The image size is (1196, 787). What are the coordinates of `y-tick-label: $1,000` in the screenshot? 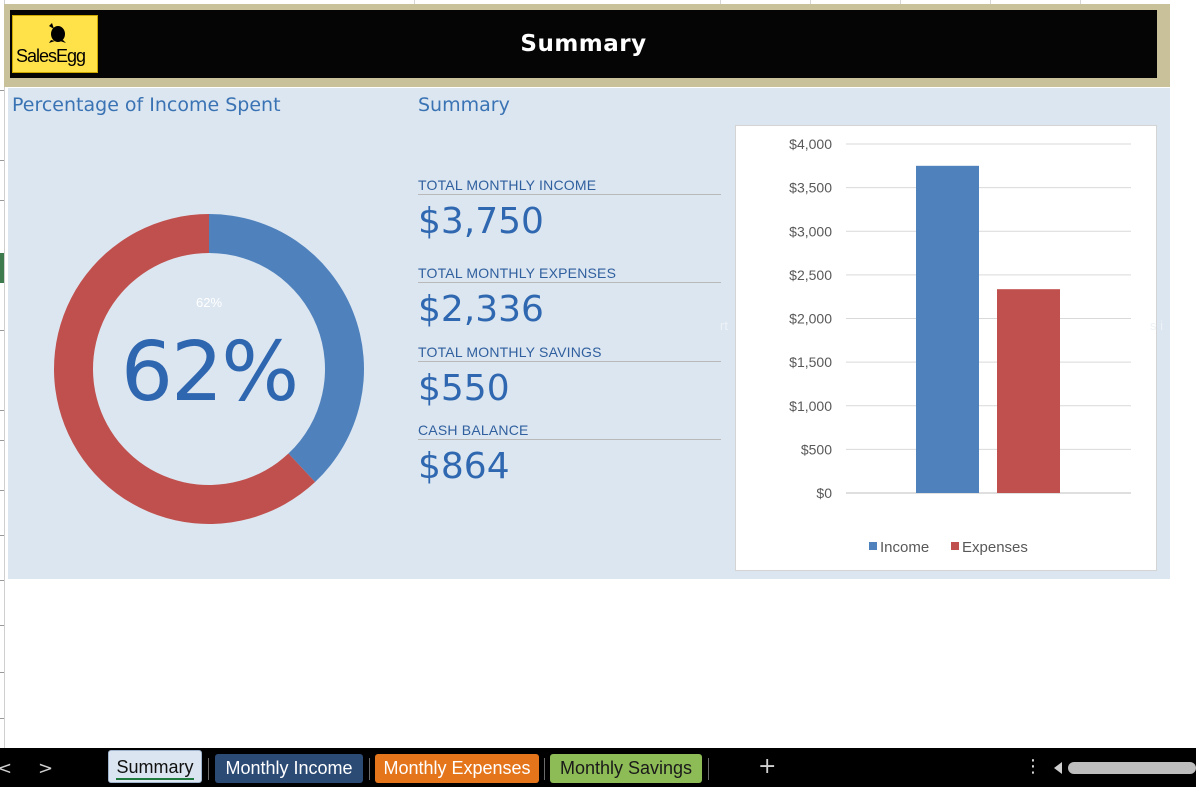 It's located at (810, 406).